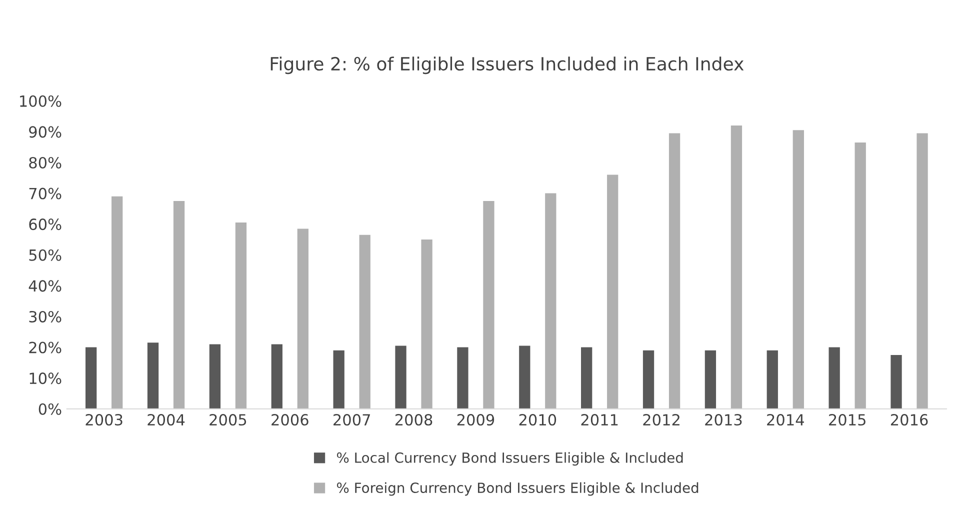 The height and width of the screenshot is (531, 956). What do you see at coordinates (45, 224) in the screenshot?
I see `y-tick-label: 60%` at bounding box center [45, 224].